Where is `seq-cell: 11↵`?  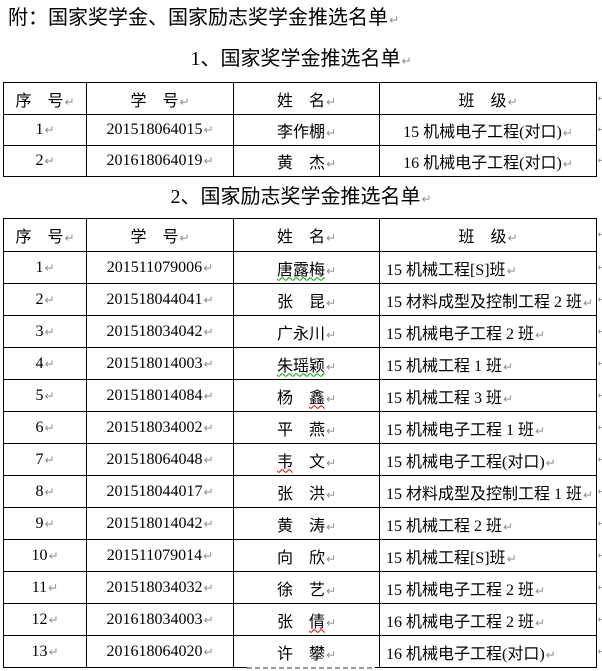 seq-cell: 11↵ is located at coordinates (45, 587).